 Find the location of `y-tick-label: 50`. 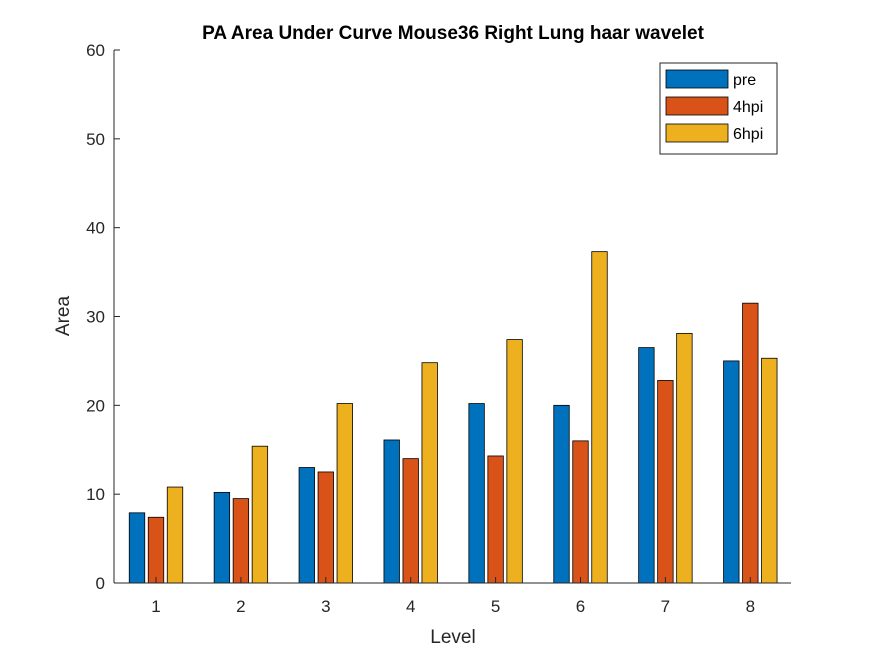

y-tick-label: 50 is located at coordinates (95, 139).